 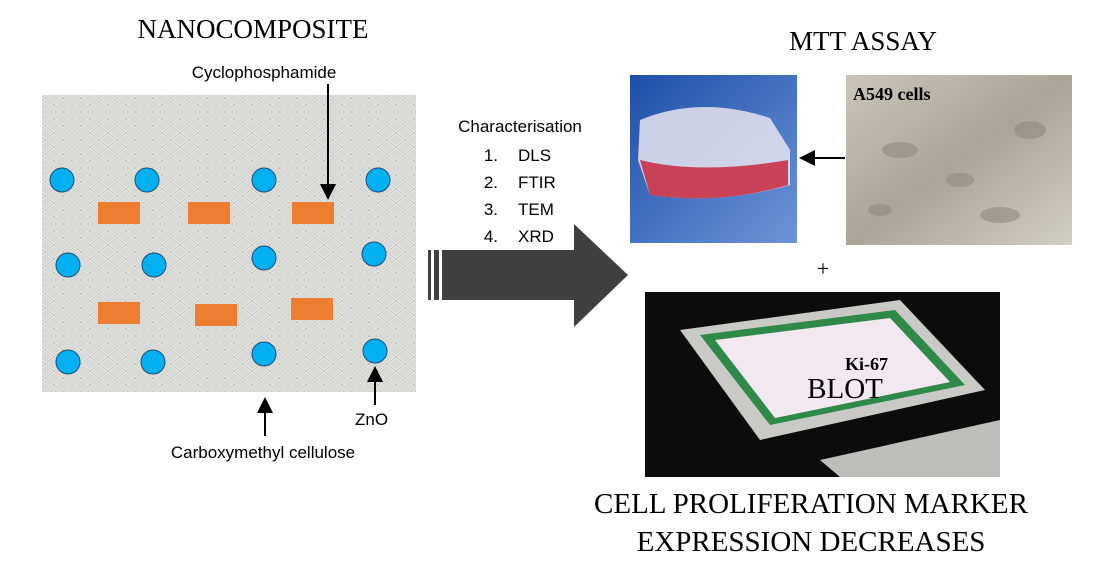 What do you see at coordinates (528, 275) in the screenshot?
I see `big-arrow` at bounding box center [528, 275].